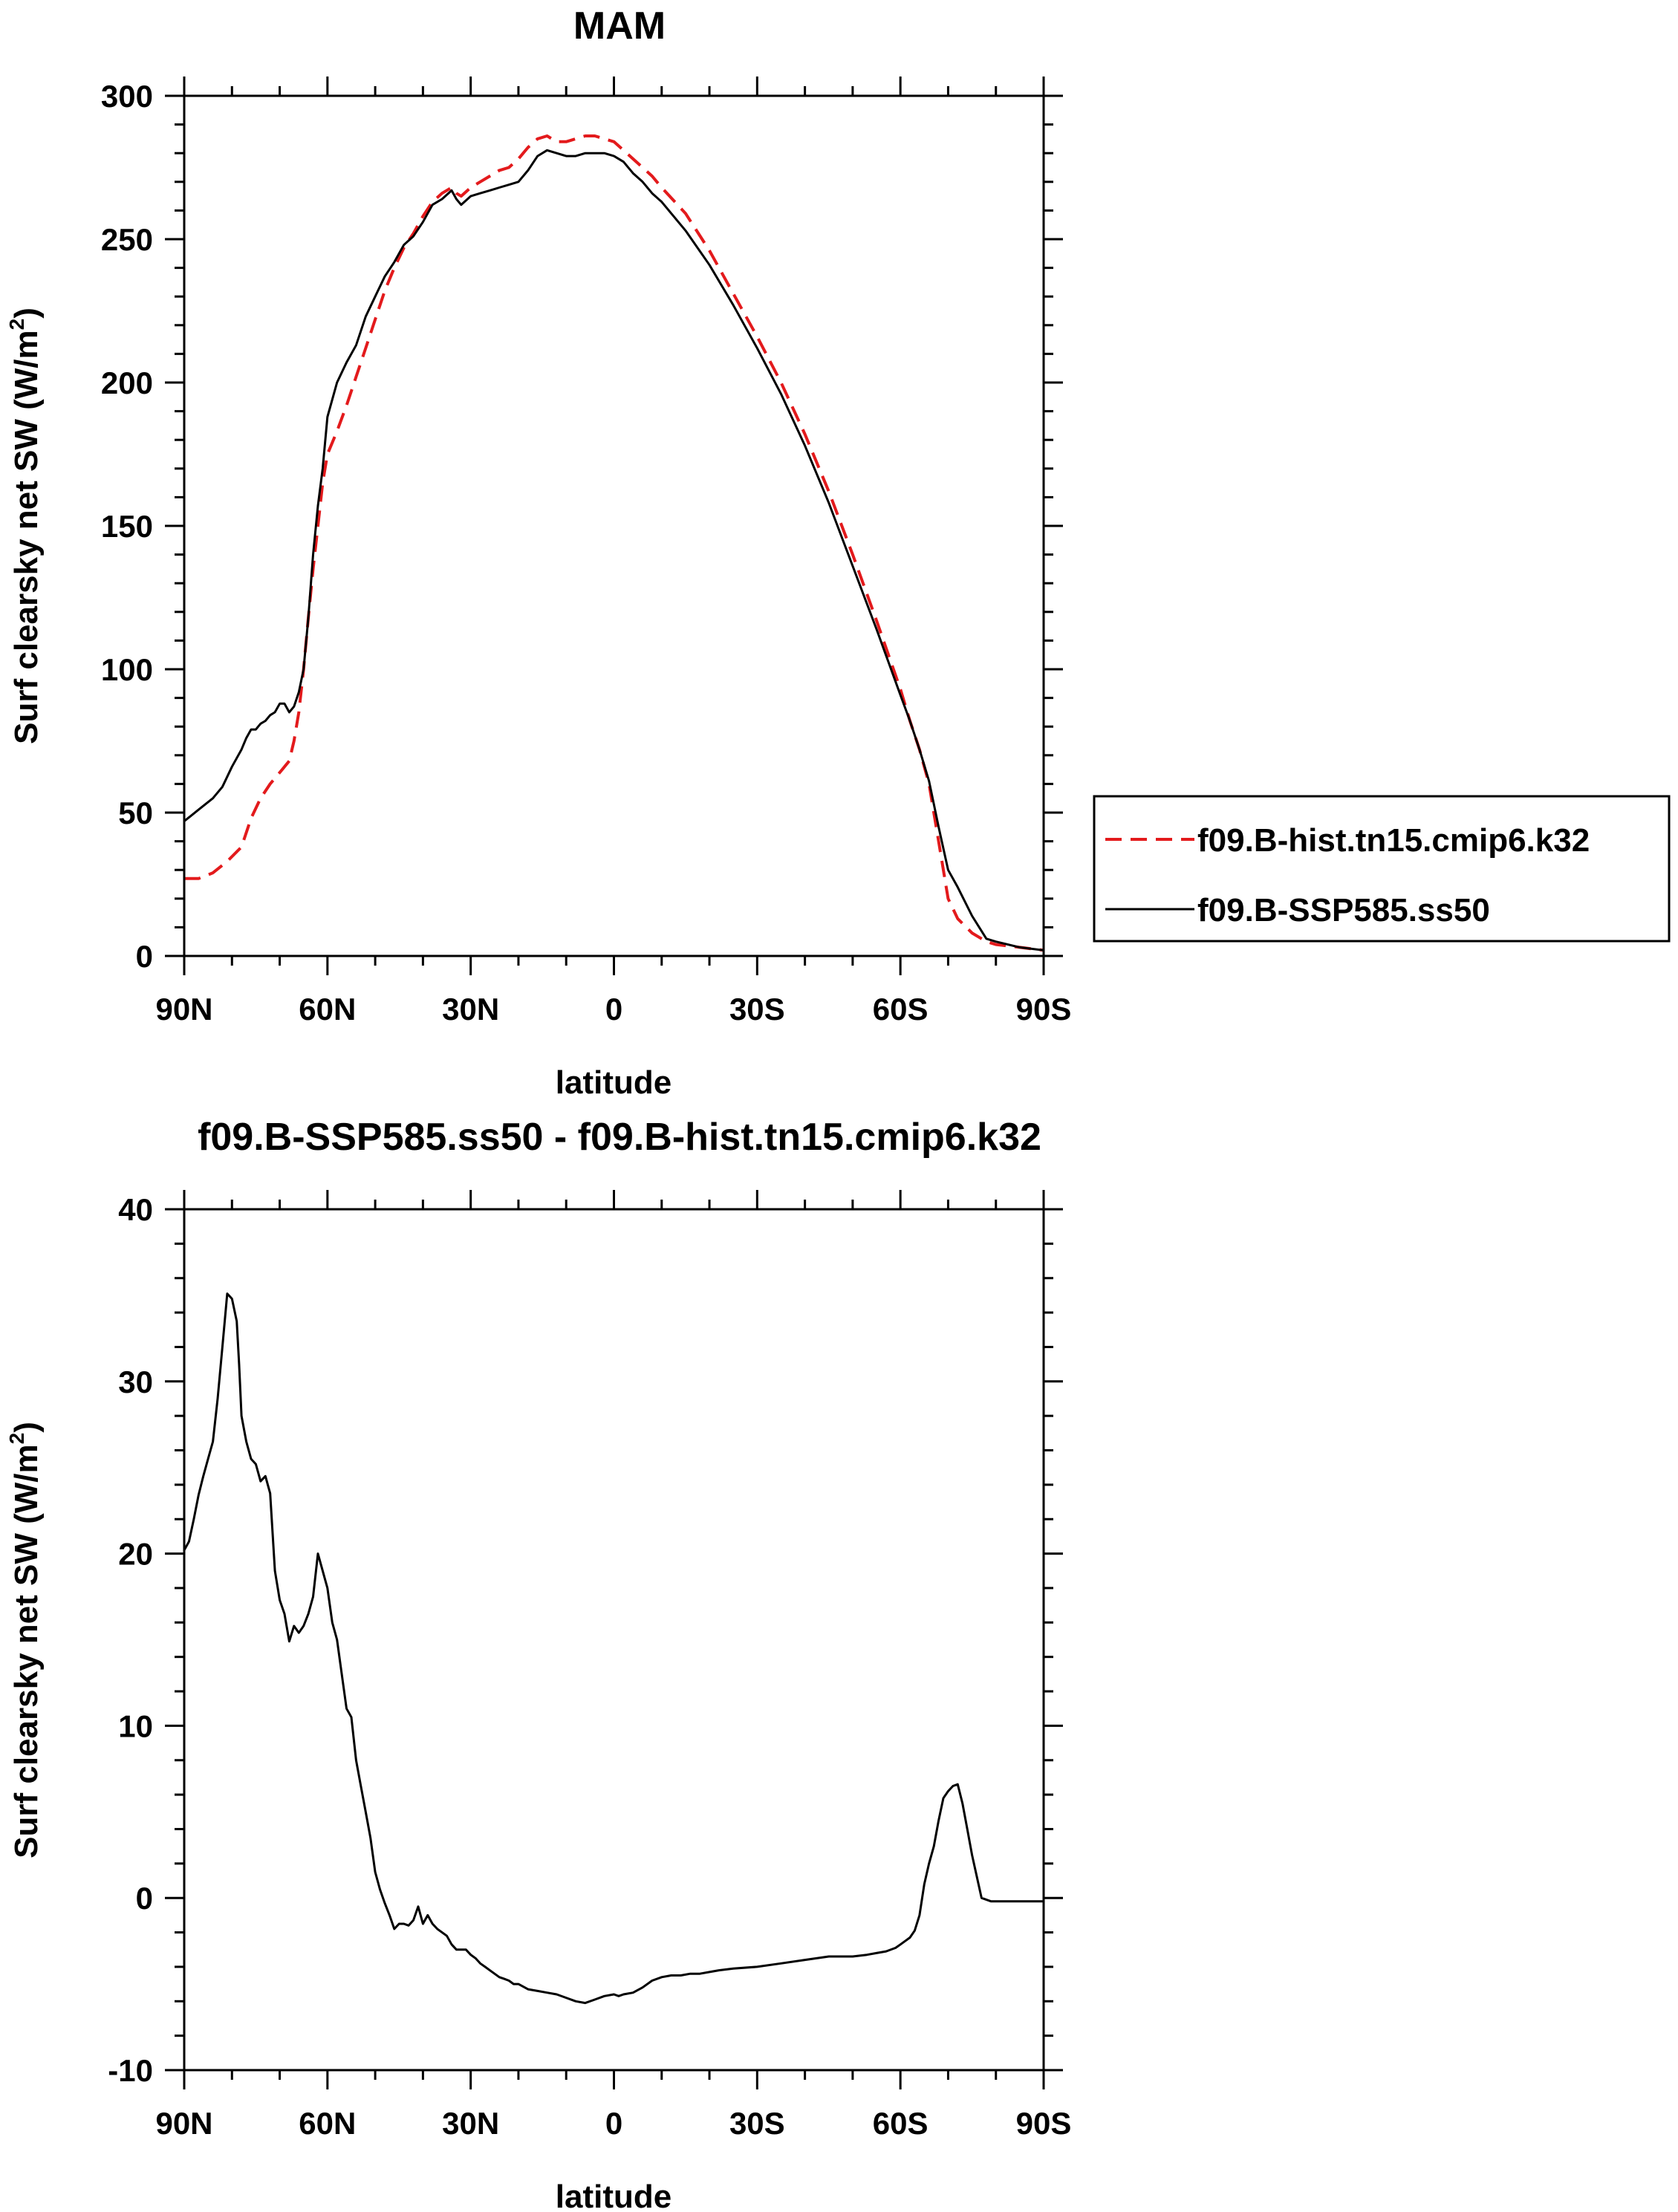 Image resolution: width=1678 pixels, height=2212 pixels. Describe the element at coordinates (470, 2124) in the screenshot. I see `bottom-chart-x-tick-label: 30N` at that location.